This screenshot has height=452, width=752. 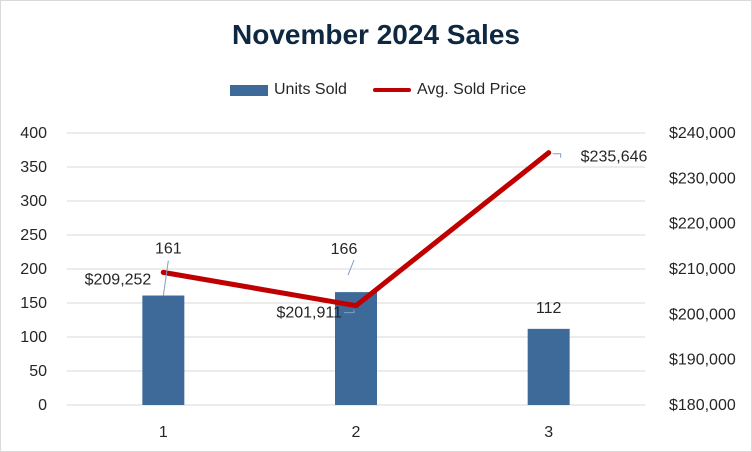 I want to click on legend: Units Sold Avg. Sold Price, so click(x=376, y=91).